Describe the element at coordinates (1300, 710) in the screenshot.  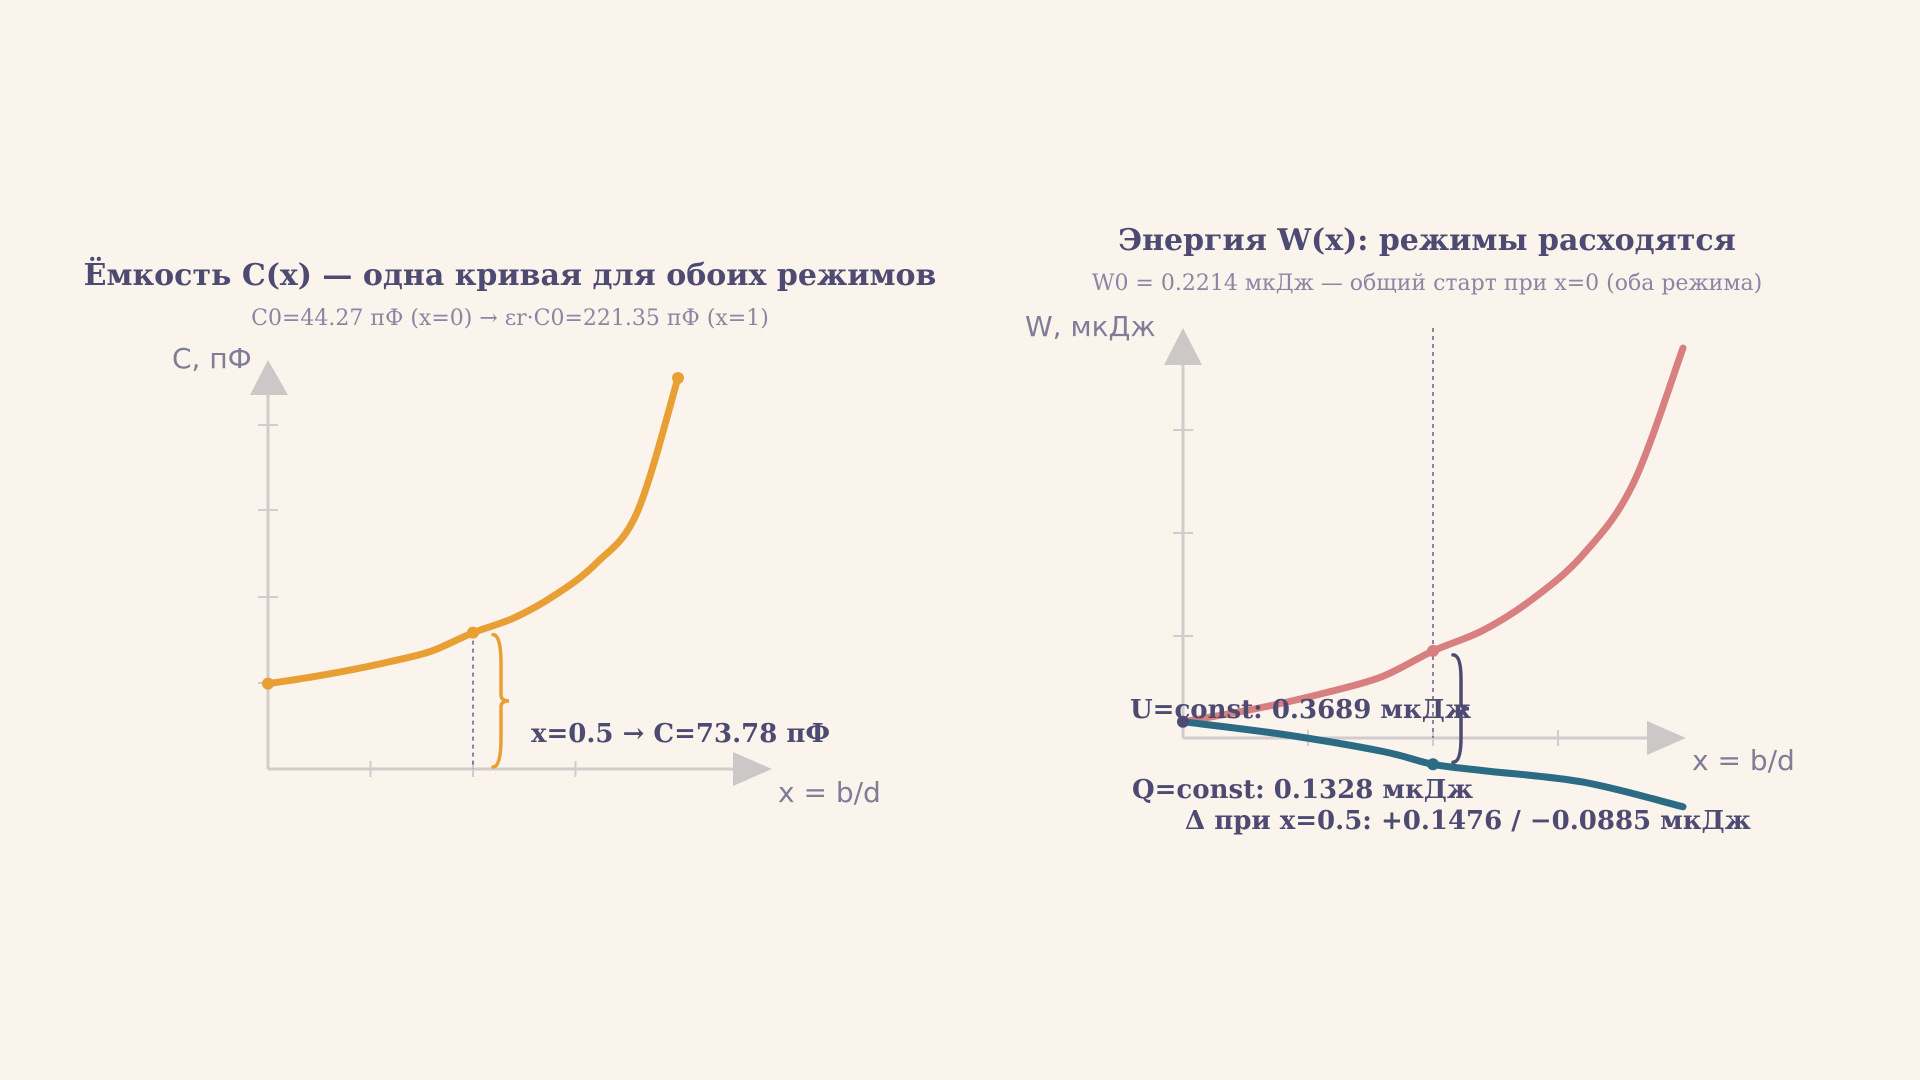
I see `chart2-series-u-label: U=const: 0.3689 мкДж` at that location.